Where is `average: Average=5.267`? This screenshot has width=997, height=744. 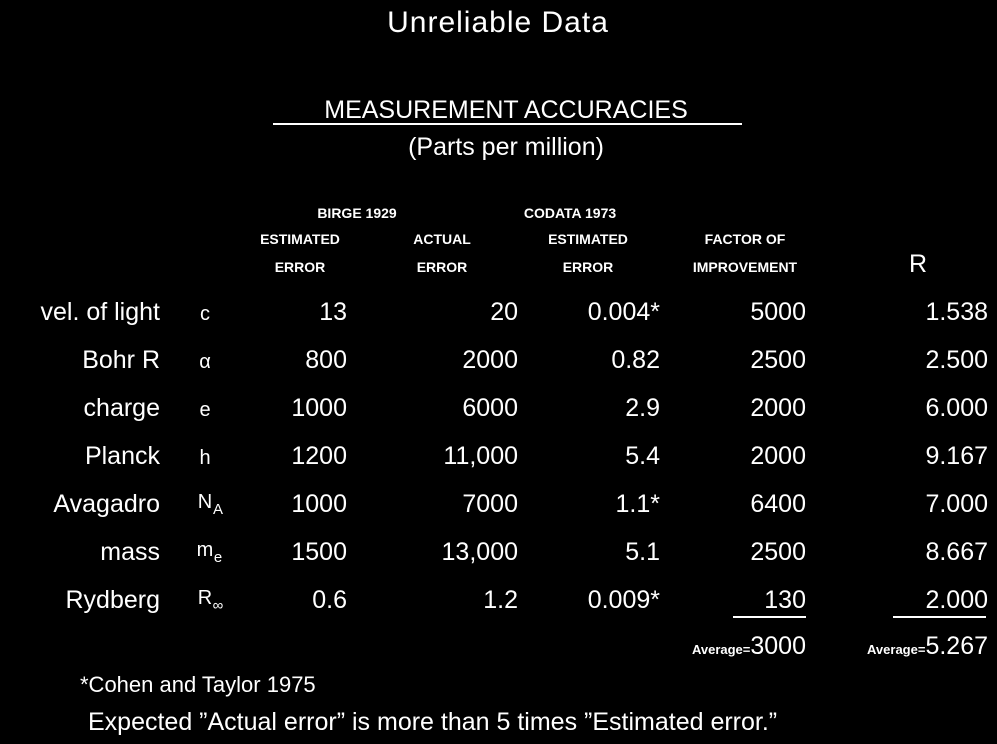
average: Average=5.267 is located at coordinates (927, 646).